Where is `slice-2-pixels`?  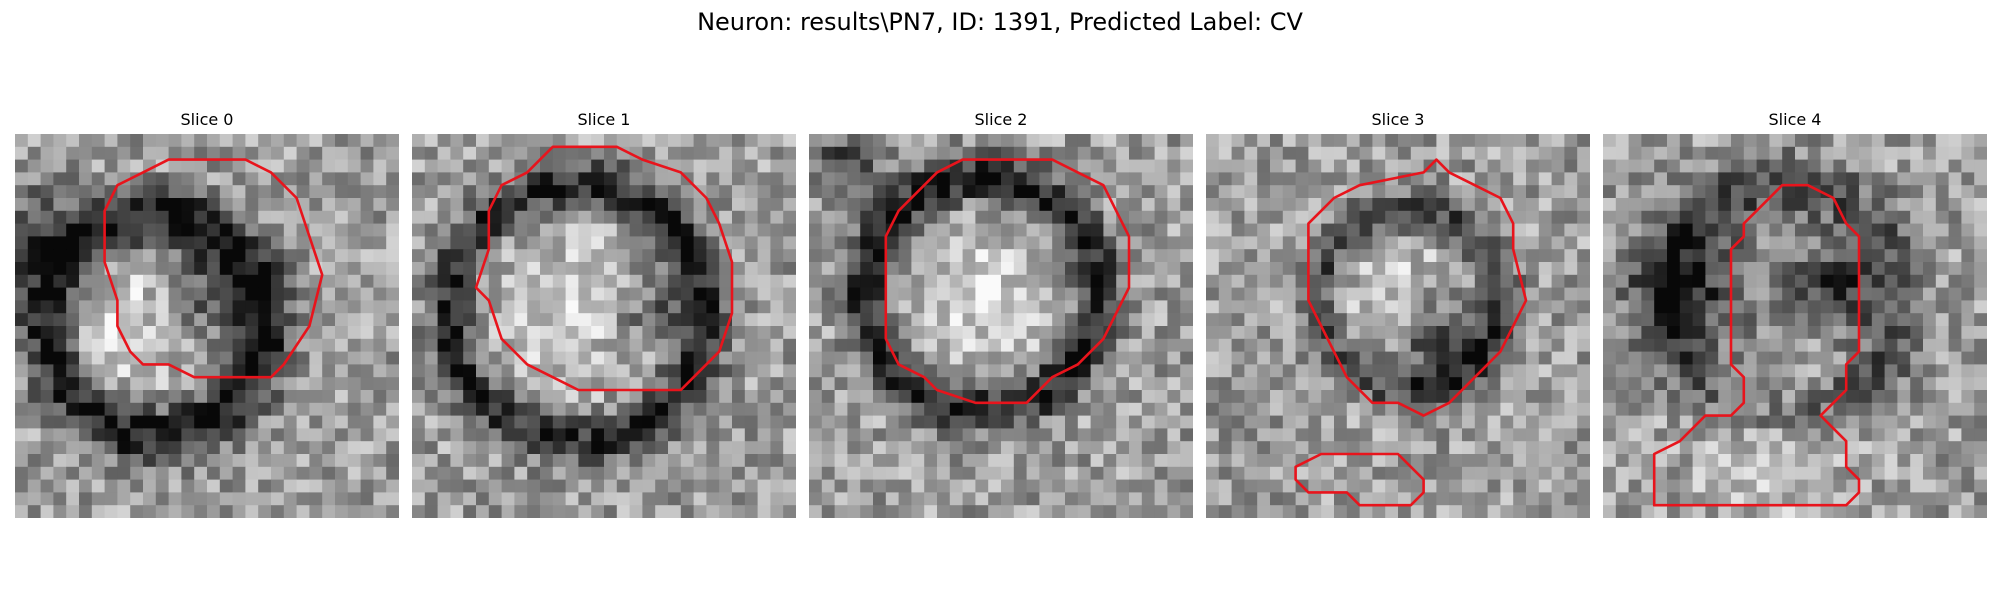
slice-2-pixels is located at coordinates (1001, 326).